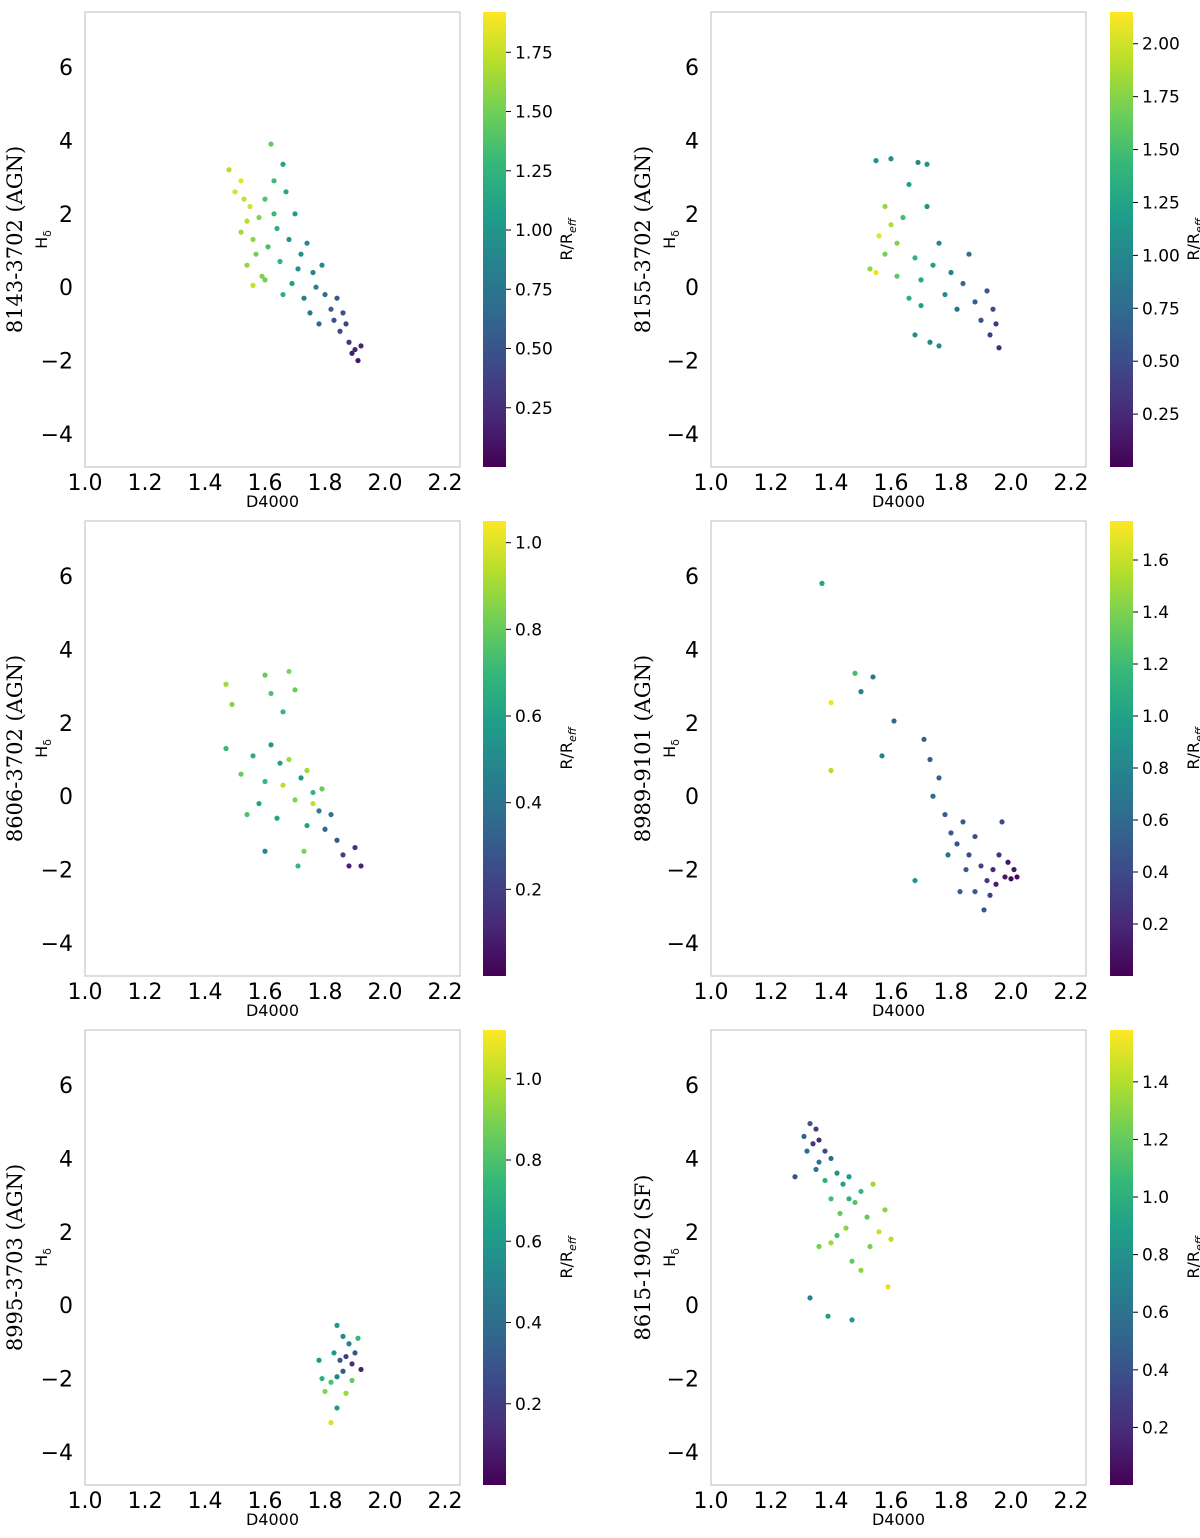  What do you see at coordinates (205, 483) in the screenshot?
I see `x-tick-label: 1.4` at bounding box center [205, 483].